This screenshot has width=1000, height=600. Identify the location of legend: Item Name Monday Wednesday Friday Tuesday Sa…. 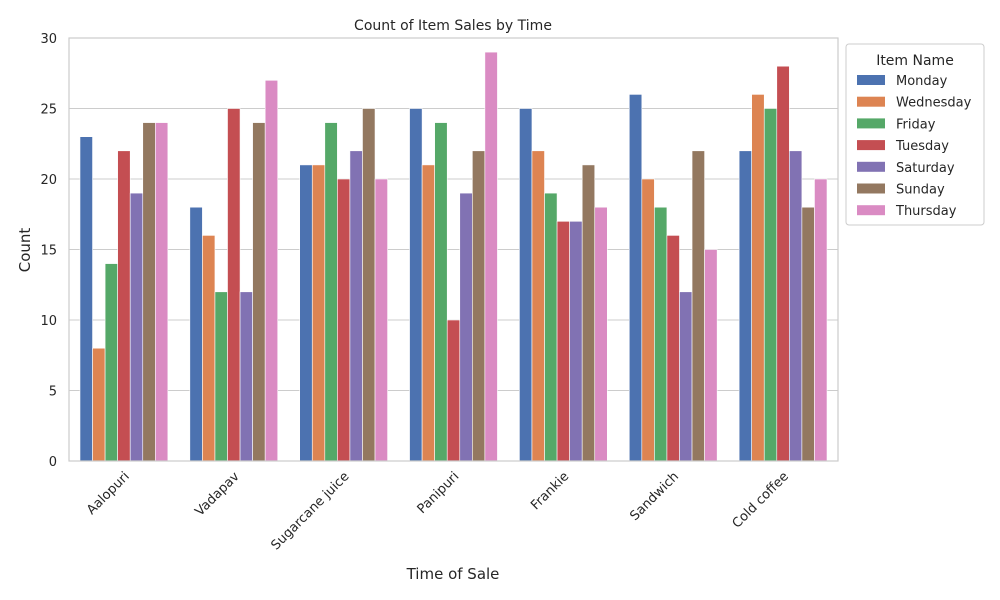
(915, 134).